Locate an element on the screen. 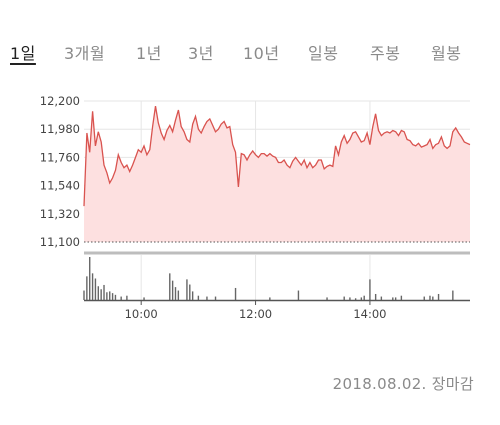 The height and width of the screenshot is (425, 500). tab-1year: 1년 is located at coordinates (149, 53).